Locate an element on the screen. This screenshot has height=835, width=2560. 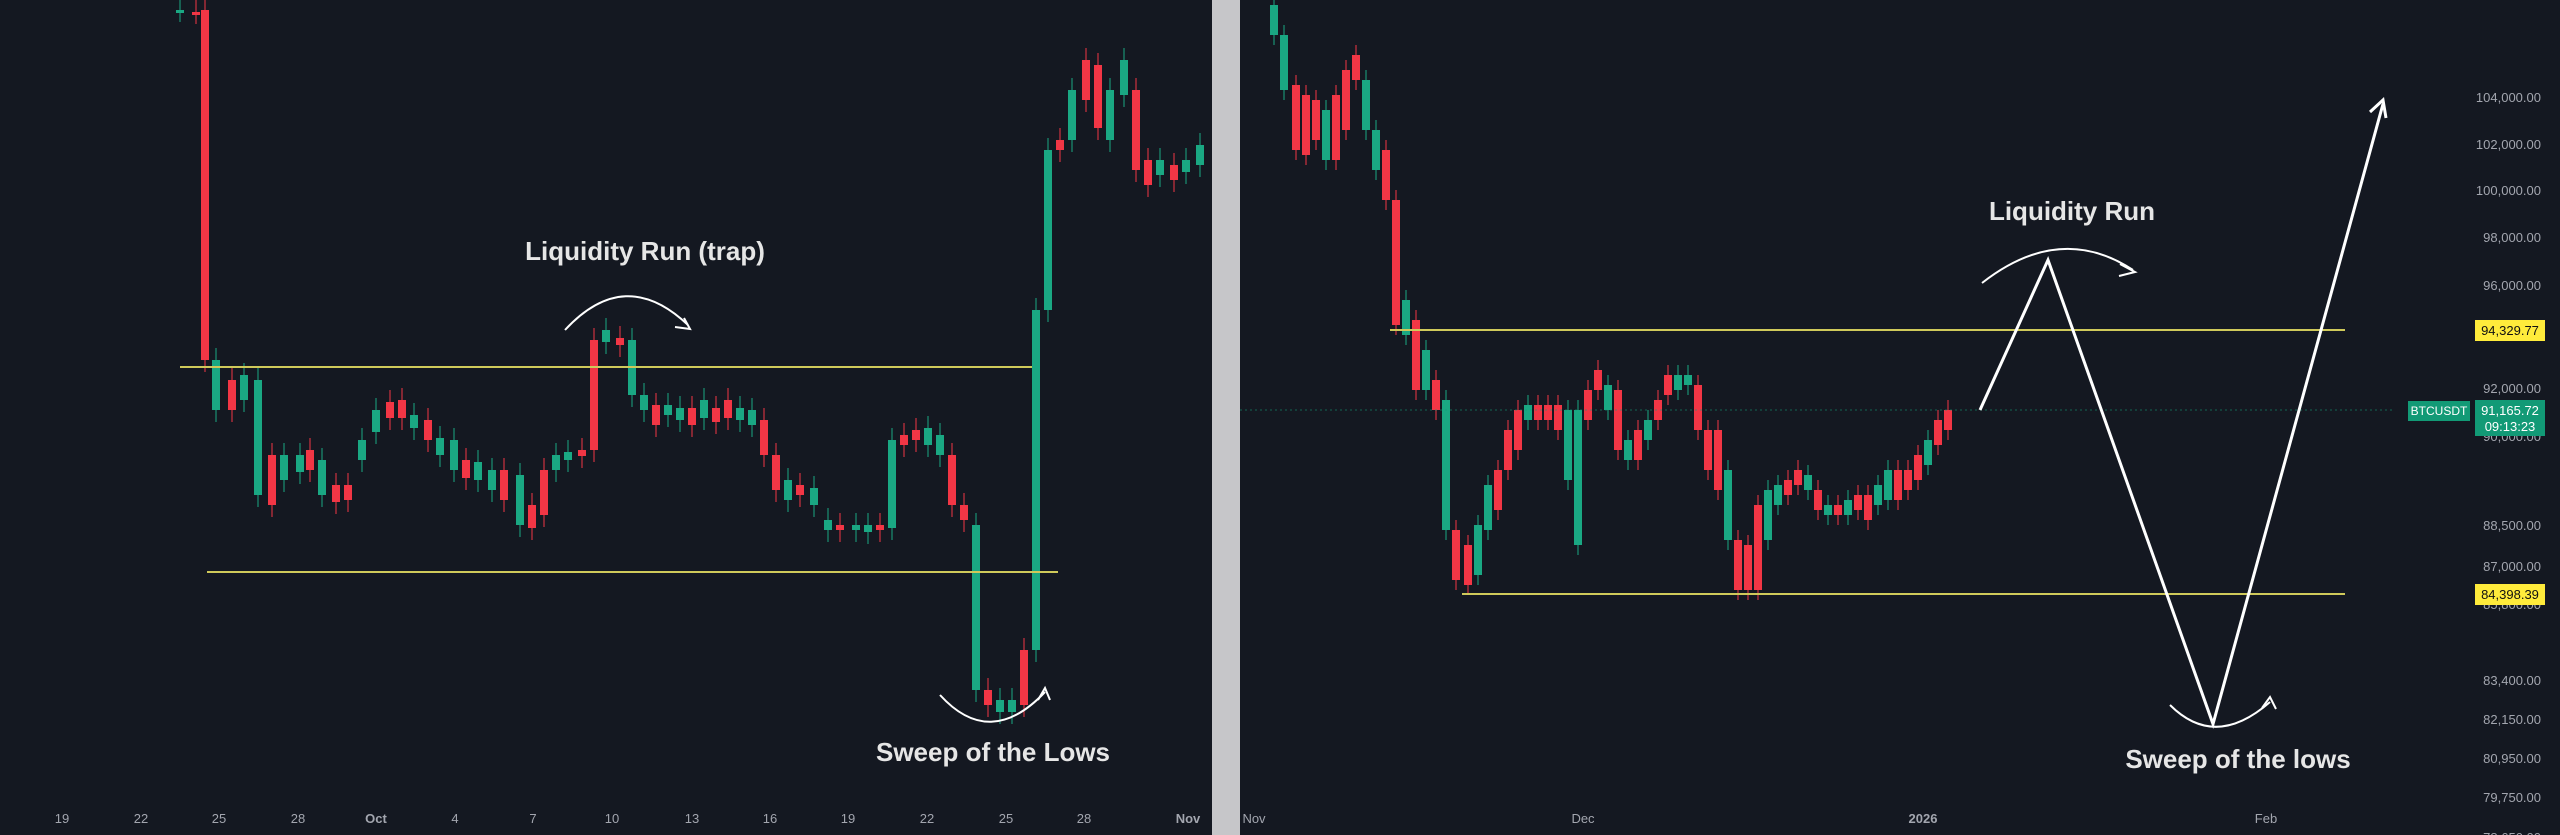
right-sweep-label: Sweep of the lows is located at coordinates (2237, 759).